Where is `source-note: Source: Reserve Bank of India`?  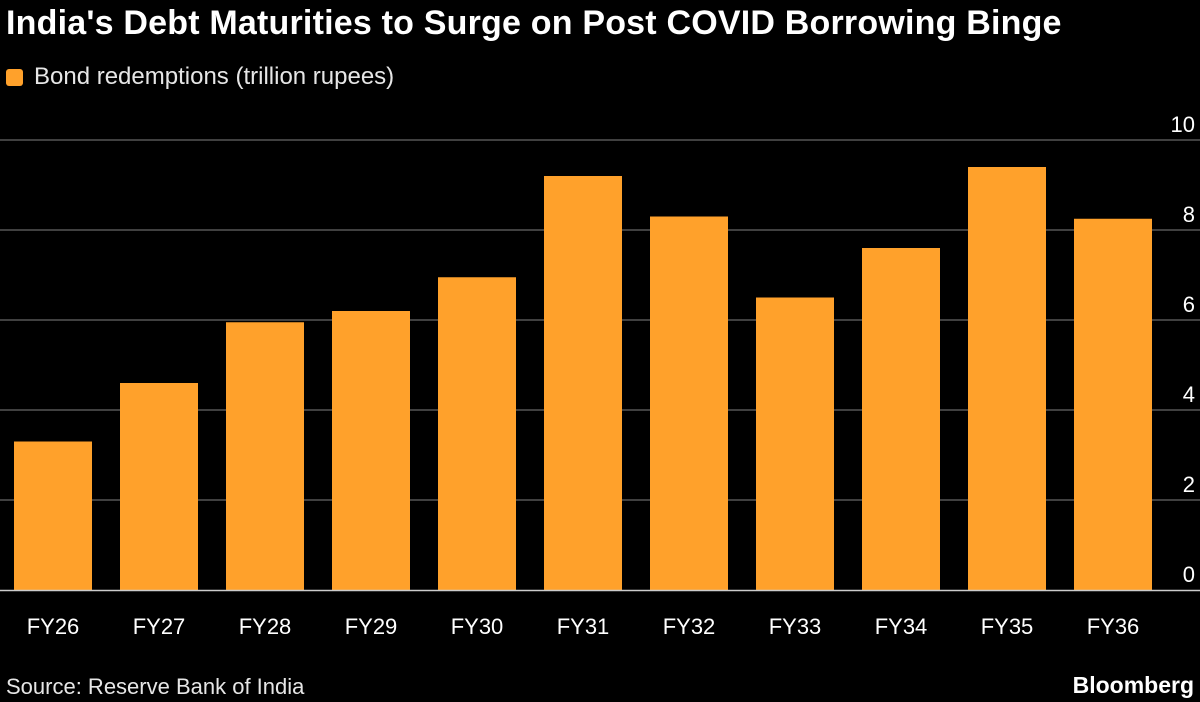
source-note: Source: Reserve Bank of India is located at coordinates (155, 686).